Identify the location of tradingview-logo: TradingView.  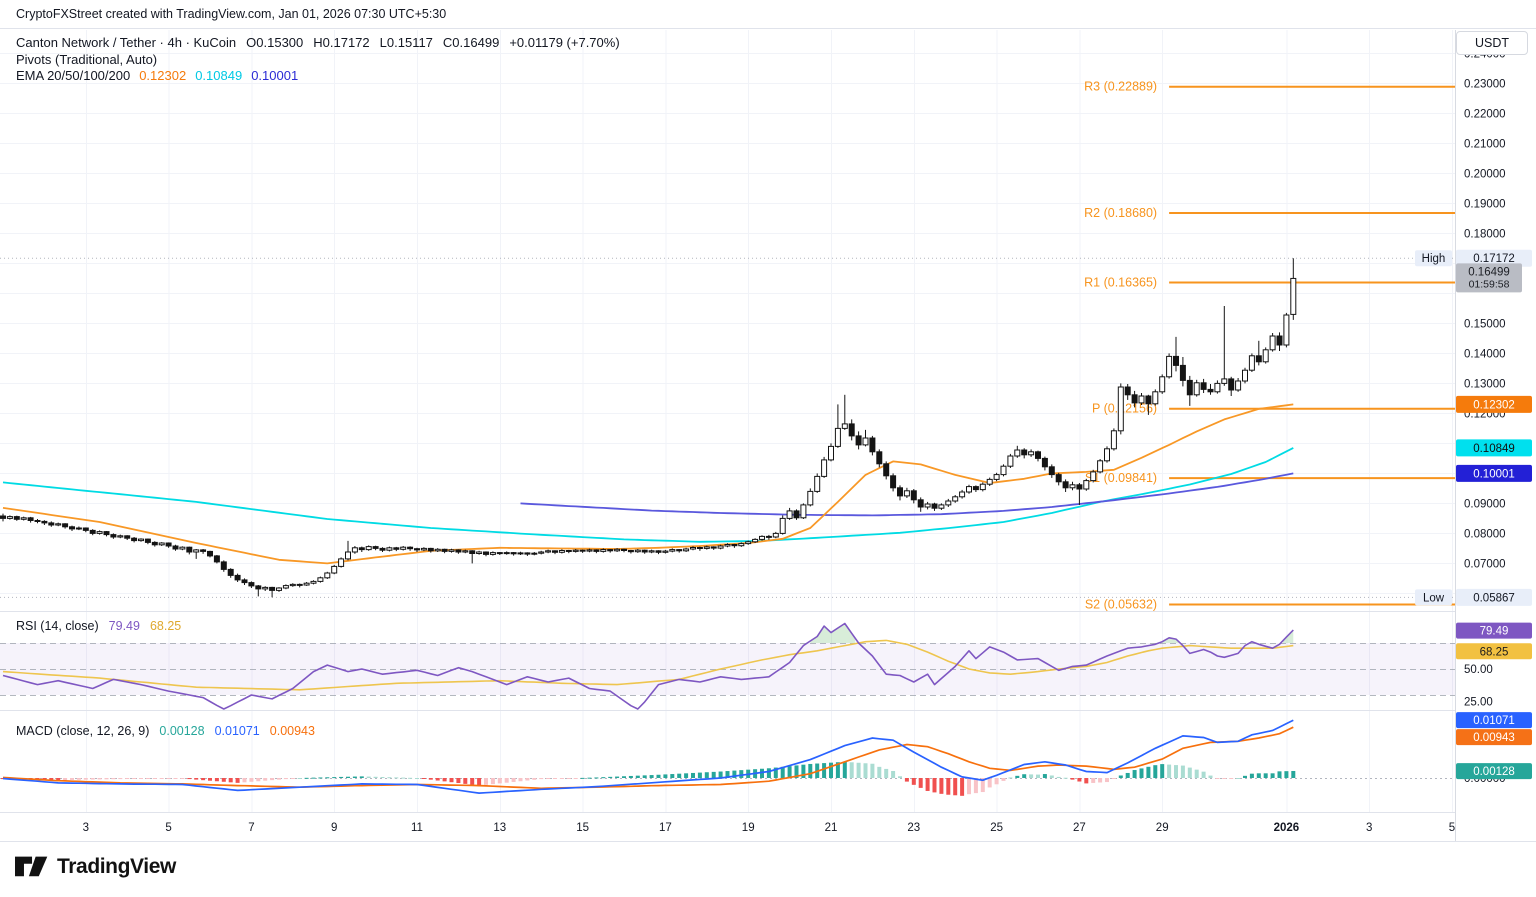
(95, 867).